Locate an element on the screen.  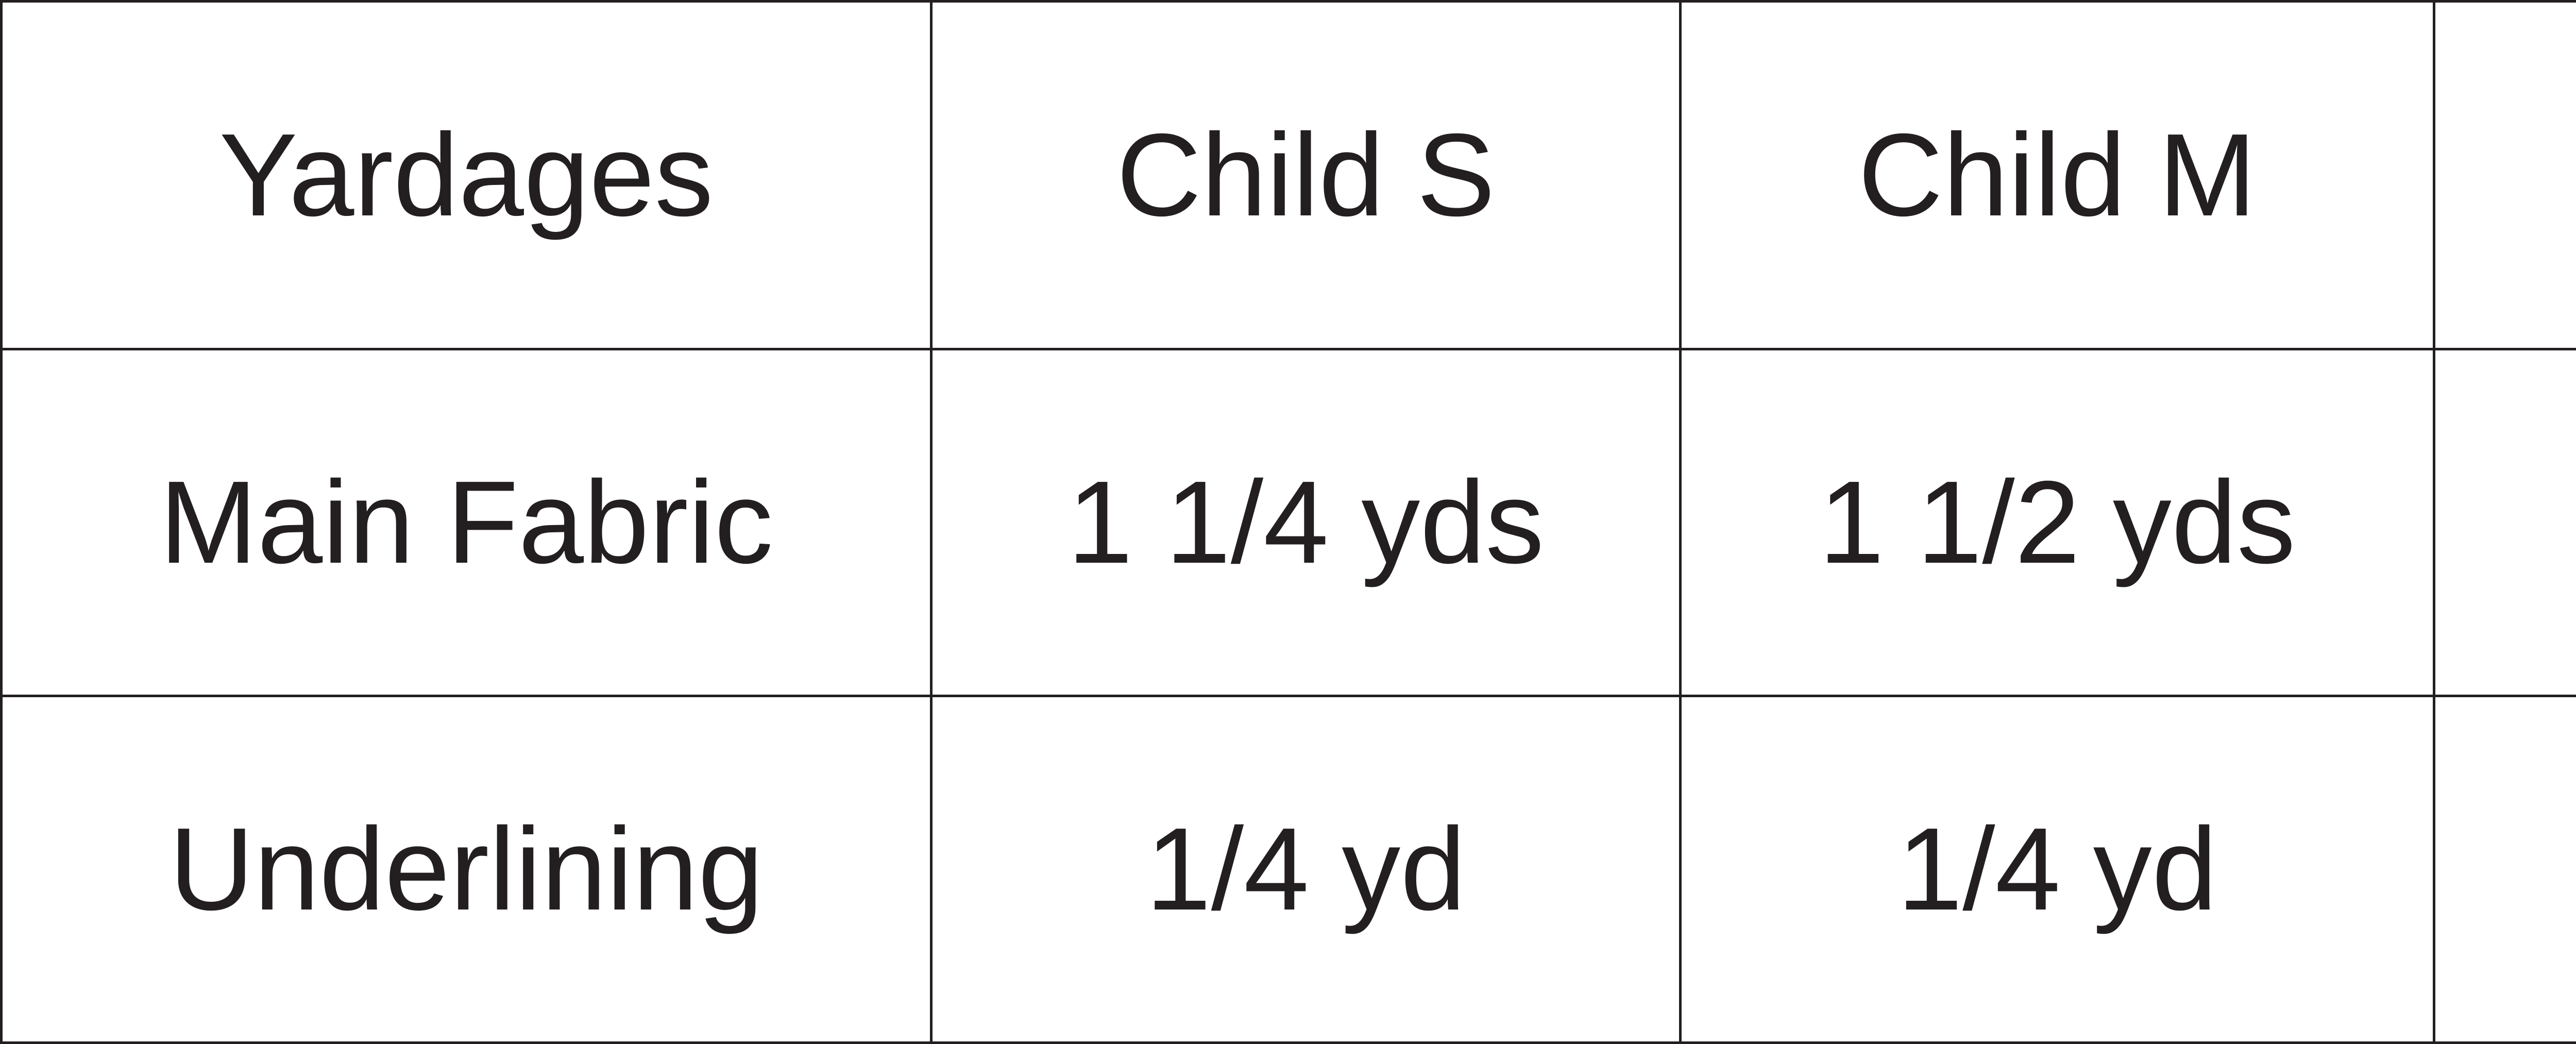
row-label-underlining: Underlining is located at coordinates (466, 869).